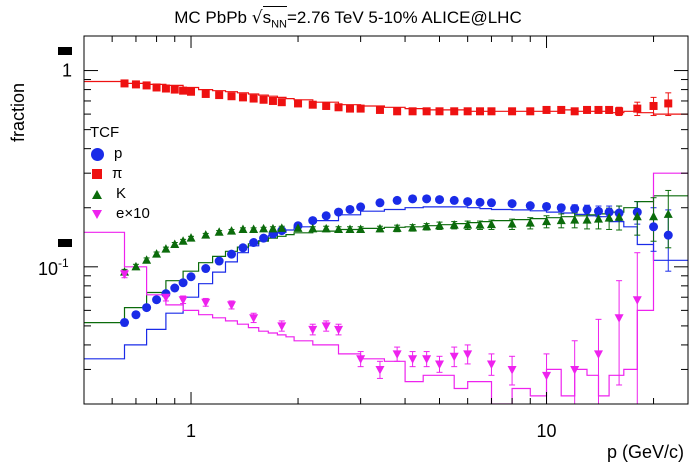 Image resolution: width=696 pixels, height=472 pixels. What do you see at coordinates (120, 194) in the screenshot?
I see `legend-entry-k: K` at bounding box center [120, 194].